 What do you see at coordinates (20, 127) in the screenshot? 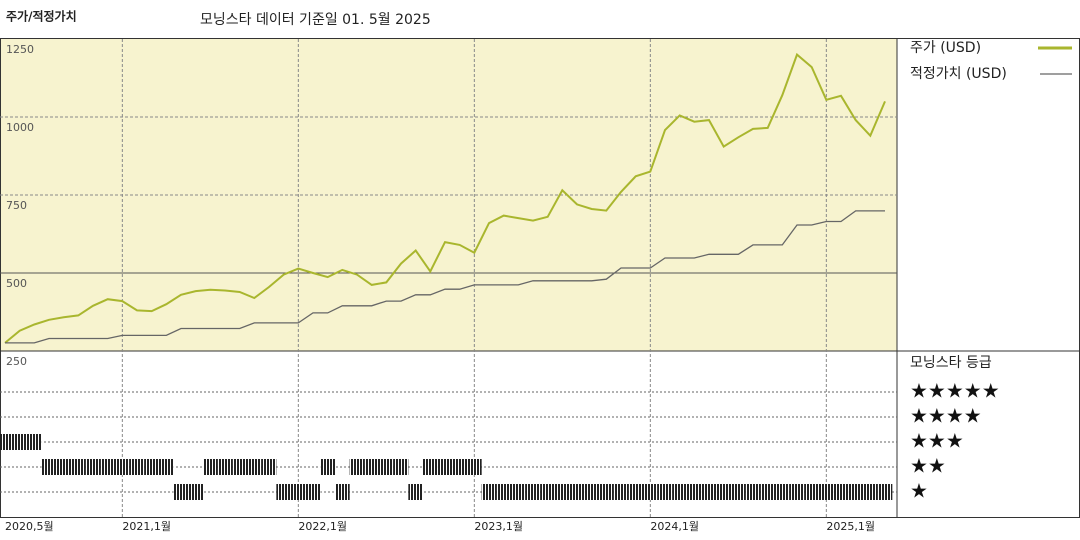
I see `y-tick-label: 1000` at bounding box center [20, 127].